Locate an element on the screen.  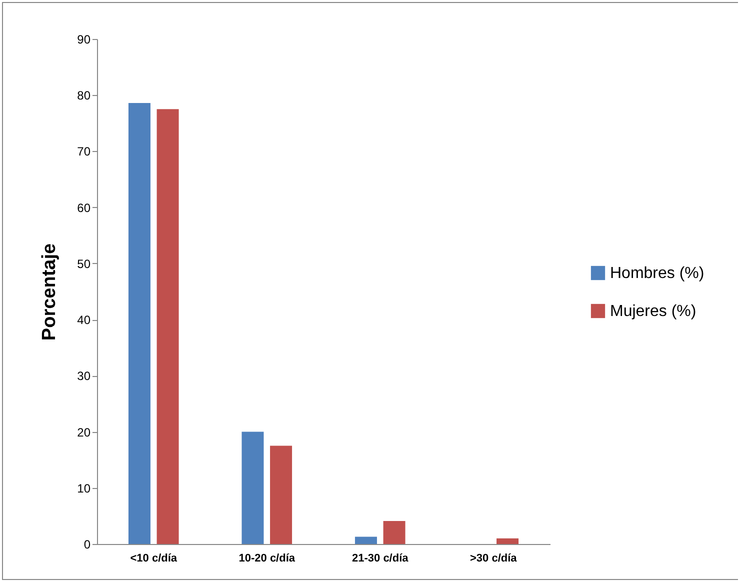
x-tick-label: 10-20 c/día is located at coordinates (267, 558).